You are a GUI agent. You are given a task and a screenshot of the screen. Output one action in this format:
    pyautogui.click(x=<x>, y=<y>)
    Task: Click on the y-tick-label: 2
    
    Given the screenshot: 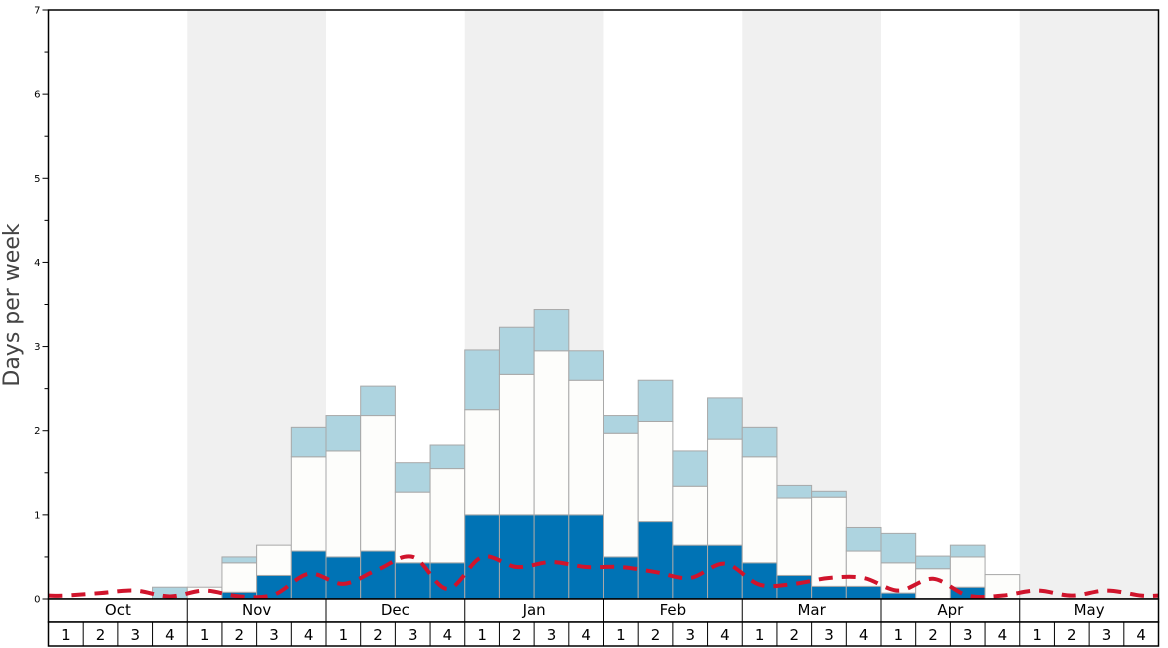 What is the action you would take?
    pyautogui.click(x=37, y=431)
    